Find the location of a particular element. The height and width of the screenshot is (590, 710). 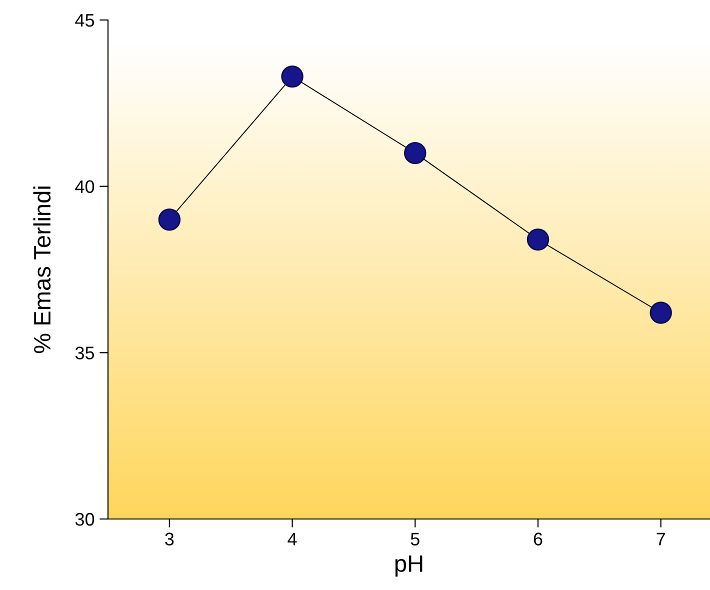

y-tick-label: 35 is located at coordinates (84, 353).